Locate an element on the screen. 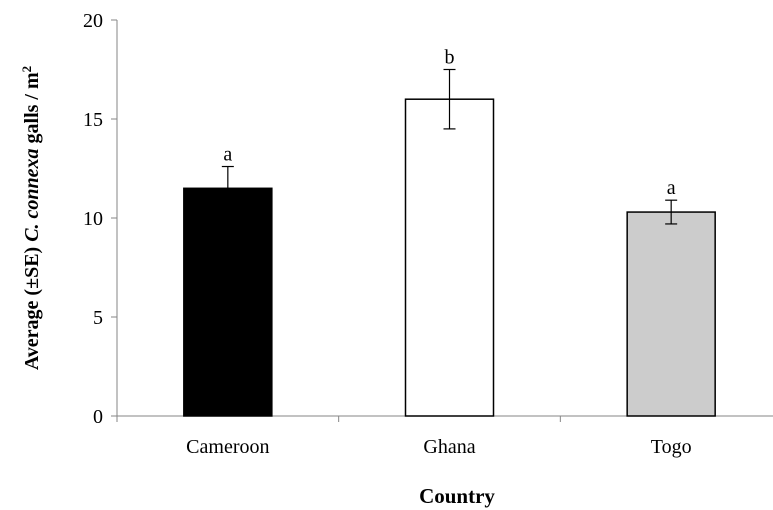  y-axis-title: Average (±SE) C. connexa galls / m2 is located at coordinates (31, 218).